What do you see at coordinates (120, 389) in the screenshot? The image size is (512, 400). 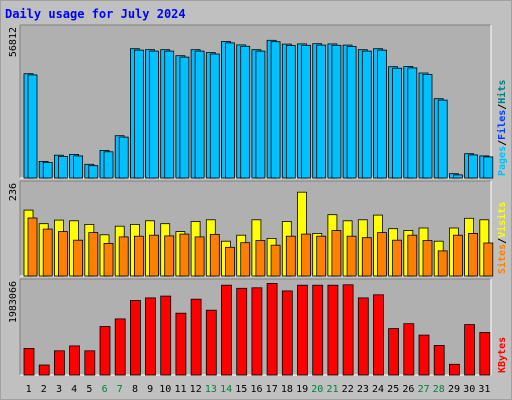 I see `x-tick-label: 7` at bounding box center [120, 389].